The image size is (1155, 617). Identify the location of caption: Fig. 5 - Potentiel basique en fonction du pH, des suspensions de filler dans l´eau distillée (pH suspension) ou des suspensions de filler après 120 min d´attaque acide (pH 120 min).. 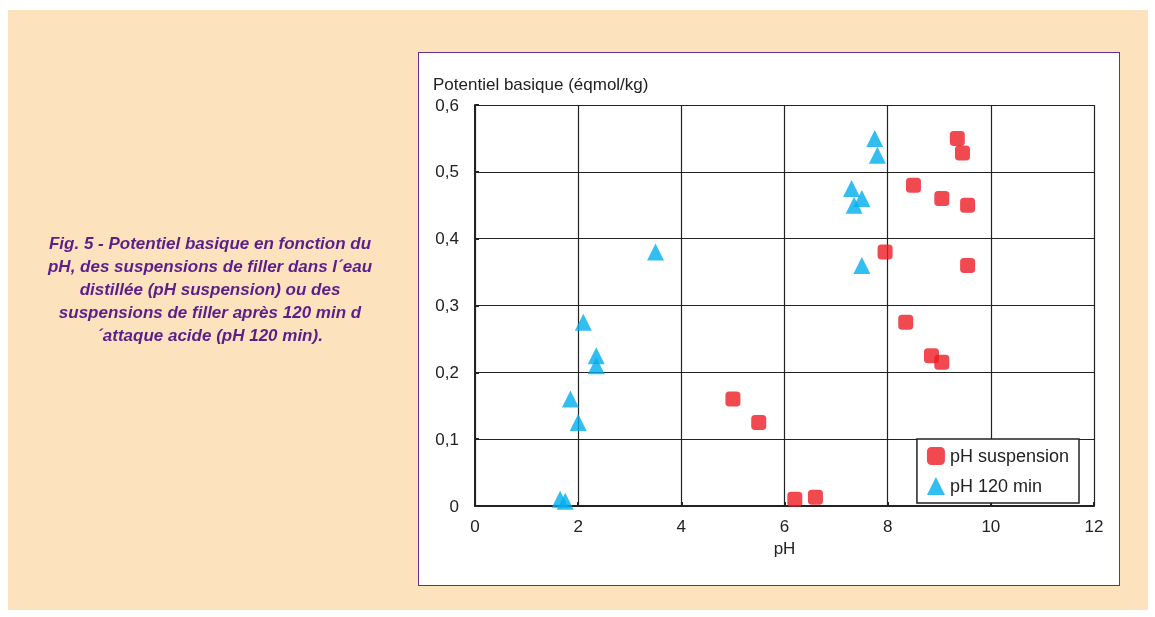
(209, 290).